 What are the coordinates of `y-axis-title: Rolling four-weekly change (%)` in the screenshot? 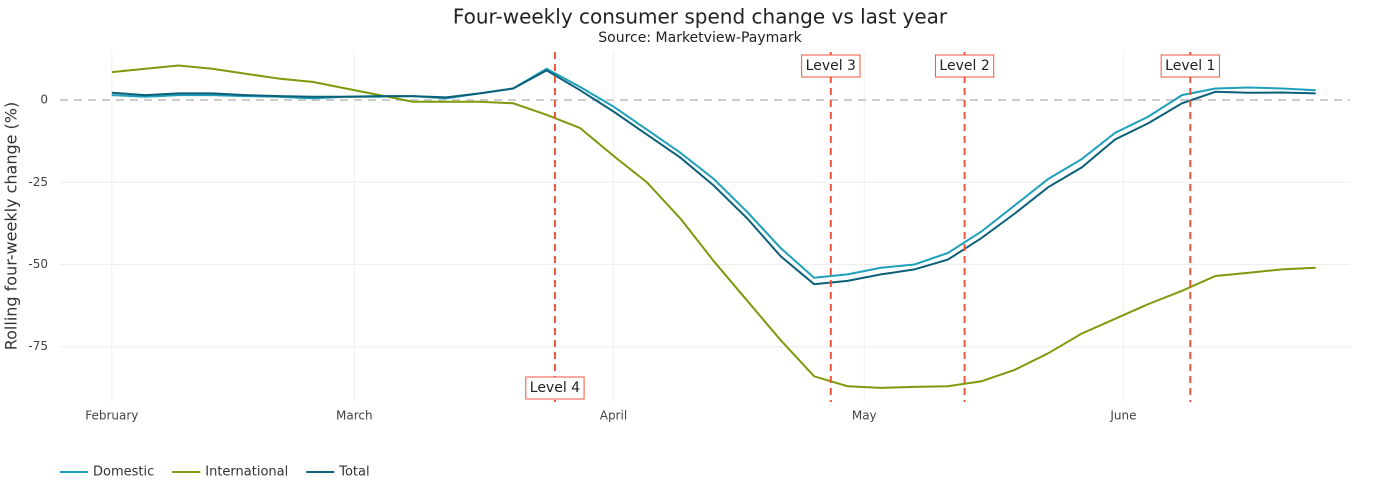 It's located at (11, 226).